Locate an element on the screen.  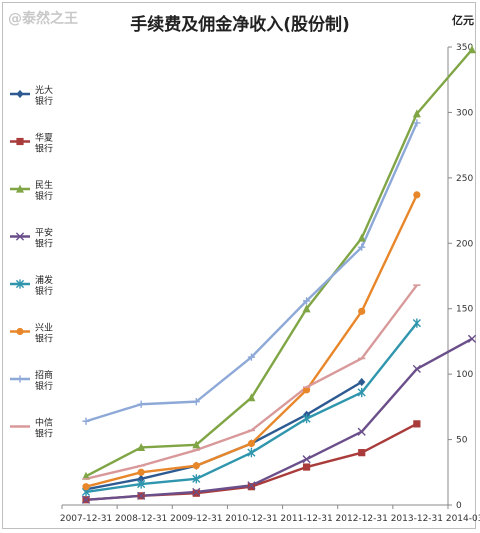
y-tick-label: 250 is located at coordinates (464, 179).